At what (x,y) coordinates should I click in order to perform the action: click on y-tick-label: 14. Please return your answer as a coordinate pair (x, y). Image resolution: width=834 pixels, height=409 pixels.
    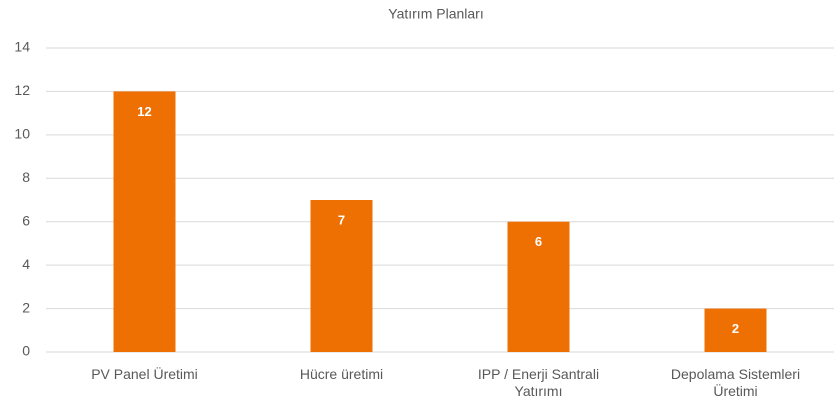
    Looking at the image, I should click on (22, 47).